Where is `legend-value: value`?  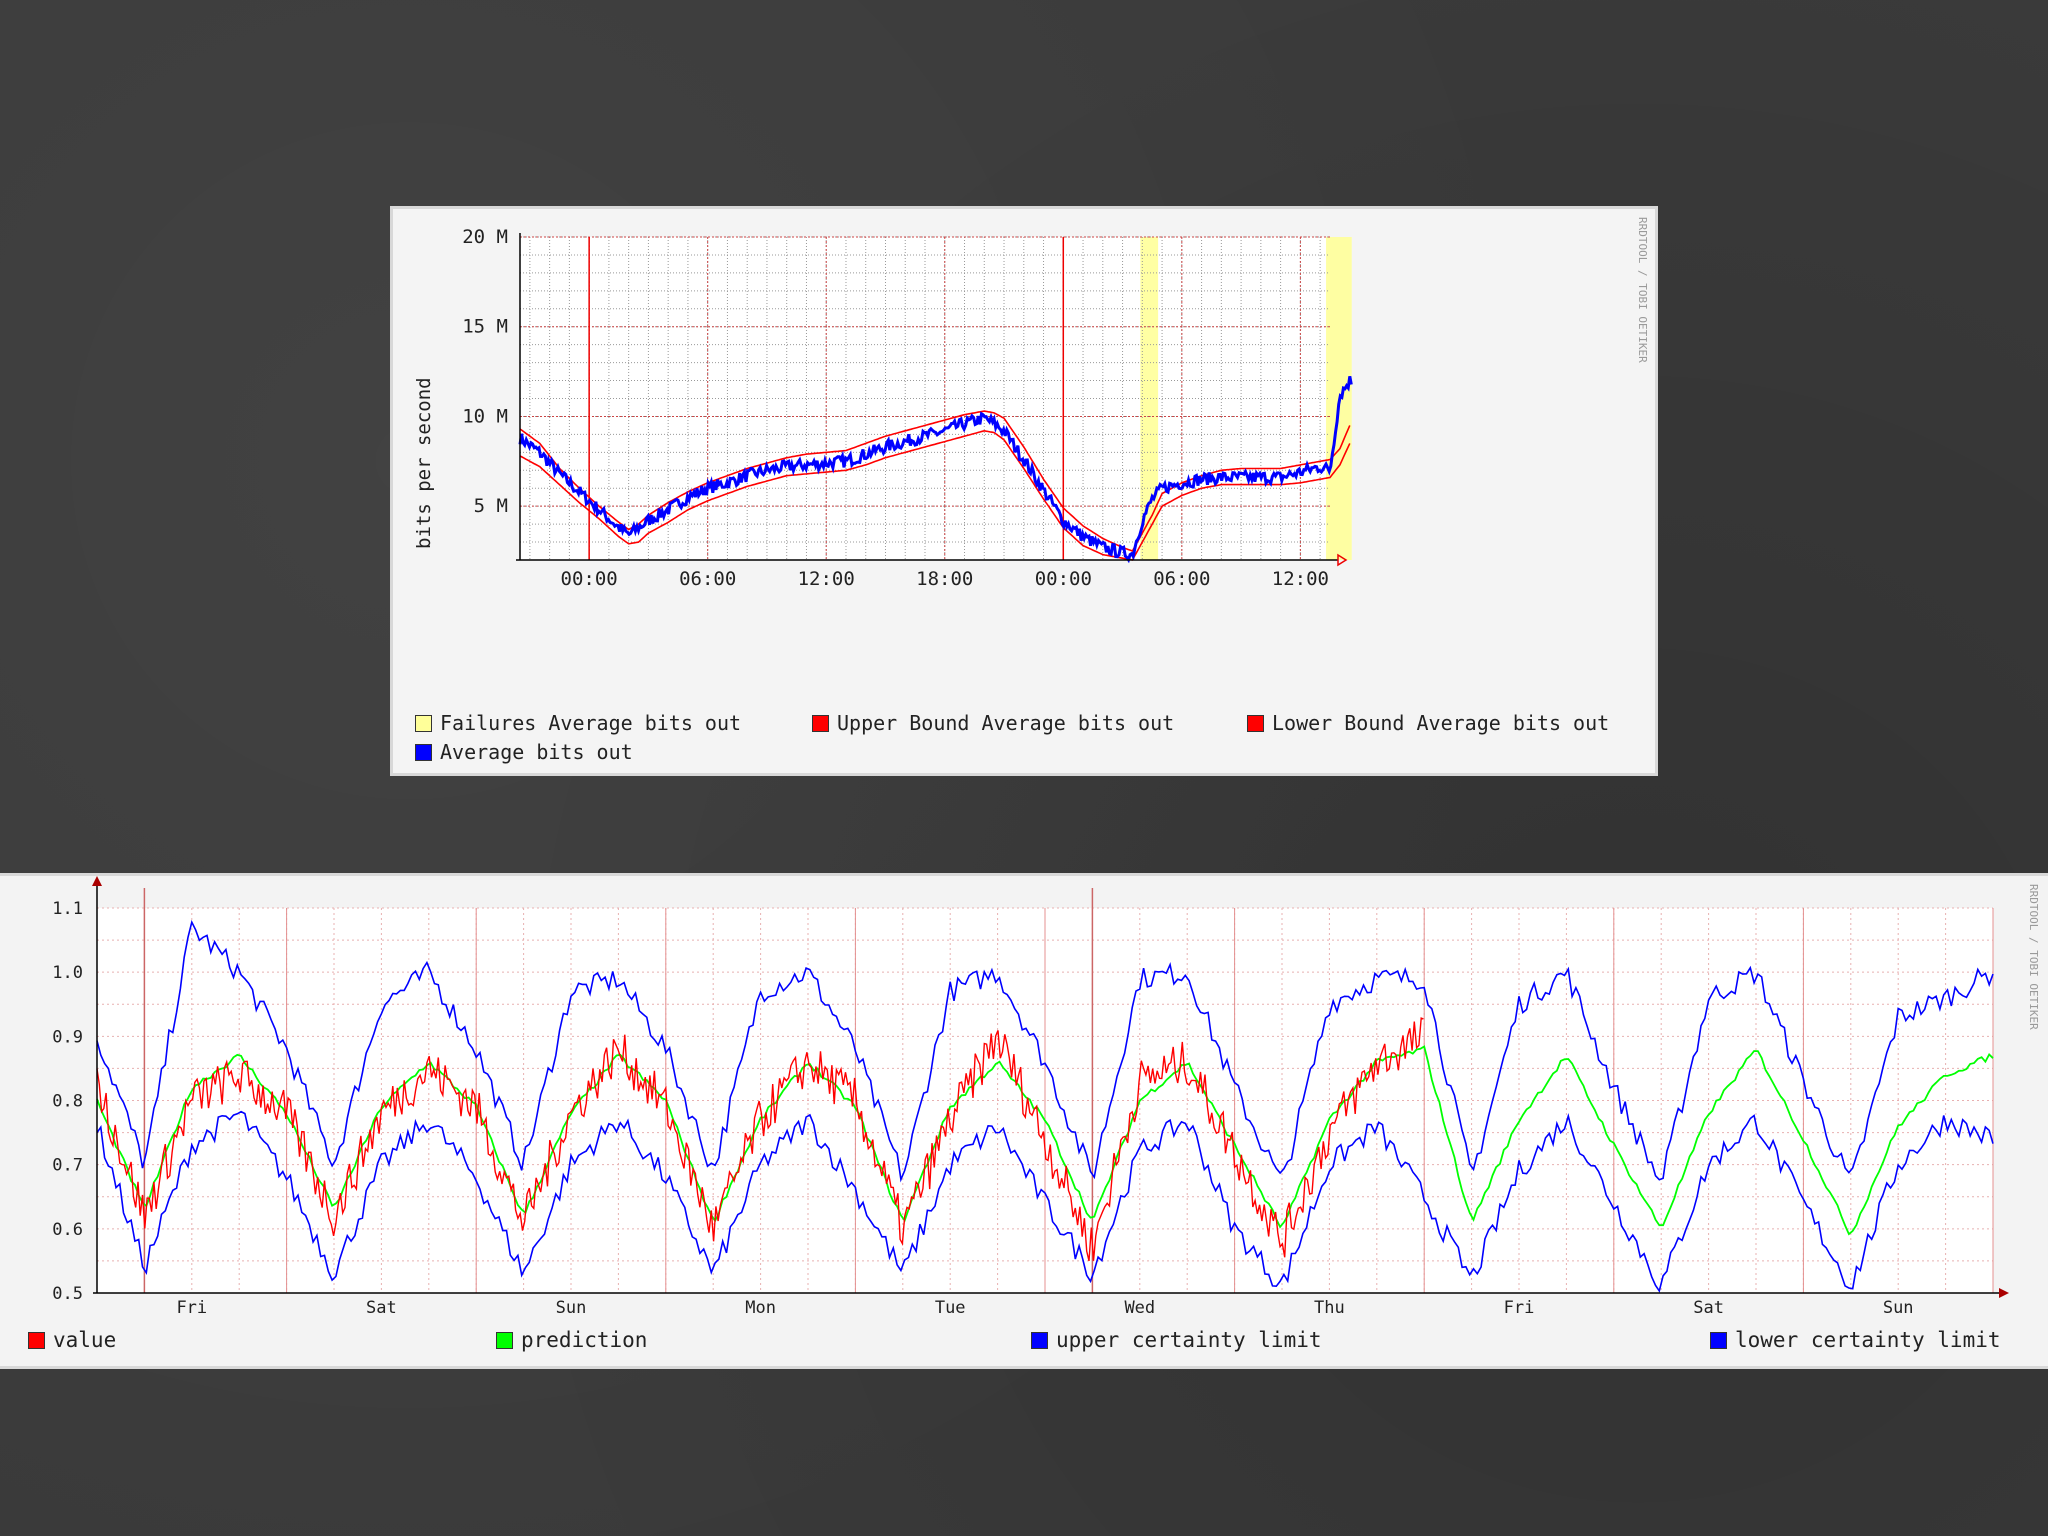
legend-value: value is located at coordinates (72, 1340).